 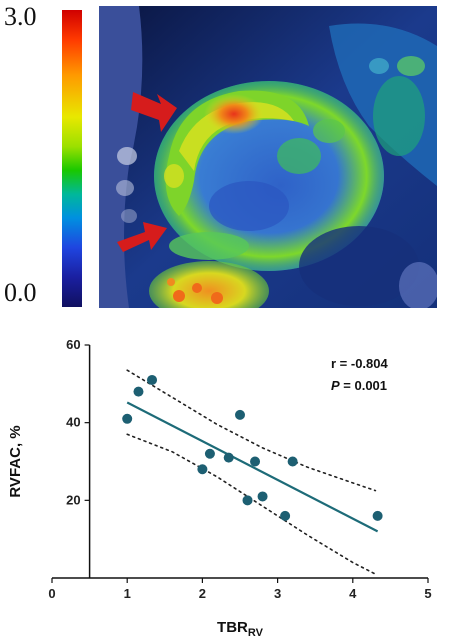 I want to click on x-axis-title: TBRRV, so click(x=240, y=629).